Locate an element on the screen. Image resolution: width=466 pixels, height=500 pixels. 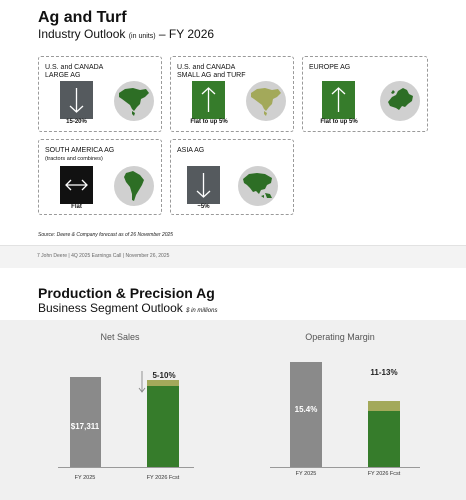
card-title: U.S. and CANADA LARGE AG is located at coordinates (74, 72).